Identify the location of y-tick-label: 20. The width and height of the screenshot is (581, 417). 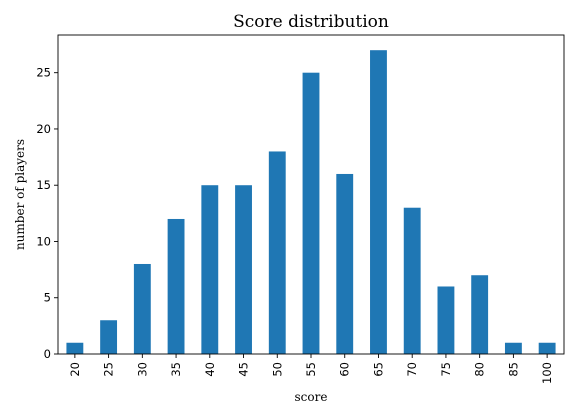
(43, 129).